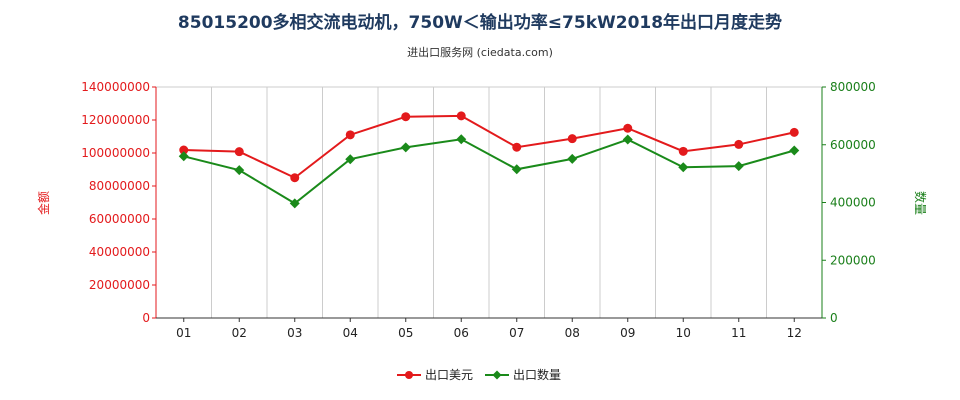 This screenshot has width=960, height=400. I want to click on y-axis-left-label: 金额, so click(43, 203).